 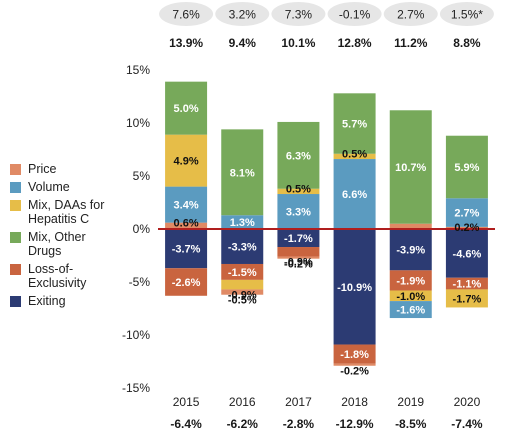 I want to click on legend-item-exiting: Exiting, so click(x=65, y=301).